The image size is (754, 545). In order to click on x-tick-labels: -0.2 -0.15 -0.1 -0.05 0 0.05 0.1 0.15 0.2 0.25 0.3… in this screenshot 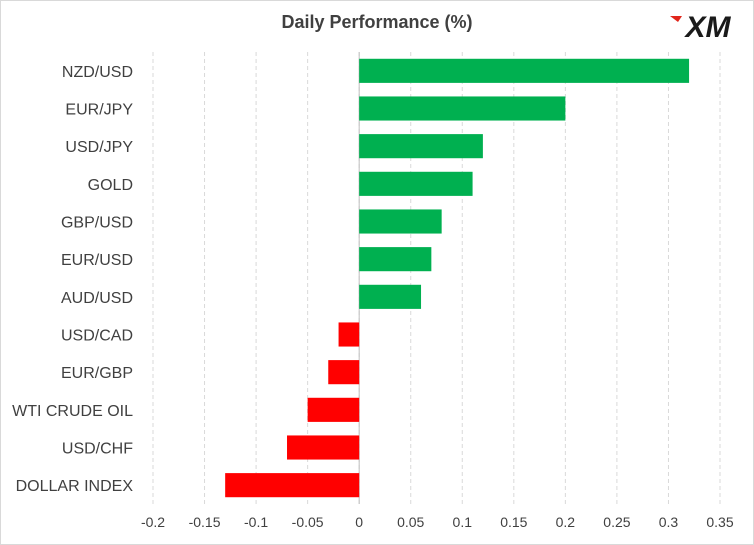, I will do `click(437, 522)`.